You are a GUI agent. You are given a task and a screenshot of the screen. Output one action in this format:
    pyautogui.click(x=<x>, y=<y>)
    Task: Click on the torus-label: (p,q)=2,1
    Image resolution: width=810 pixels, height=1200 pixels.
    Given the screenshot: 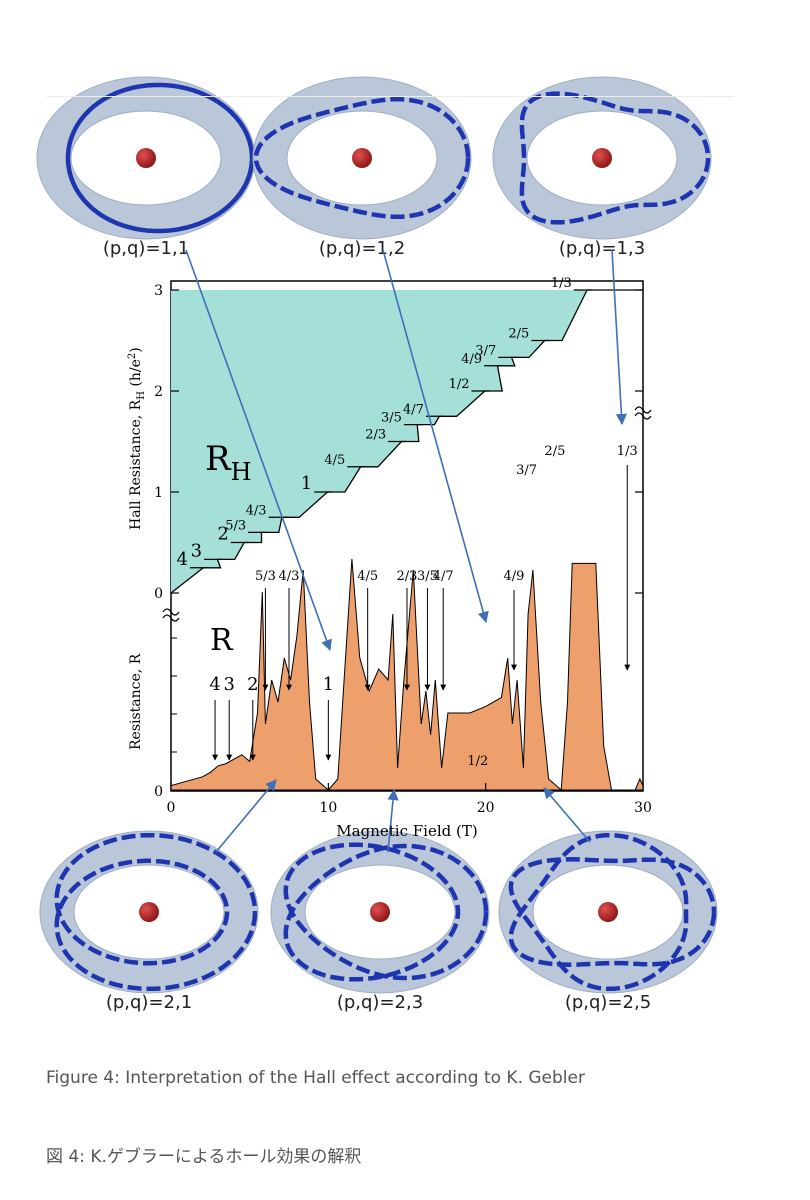 What is the action you would take?
    pyautogui.click(x=149, y=1002)
    